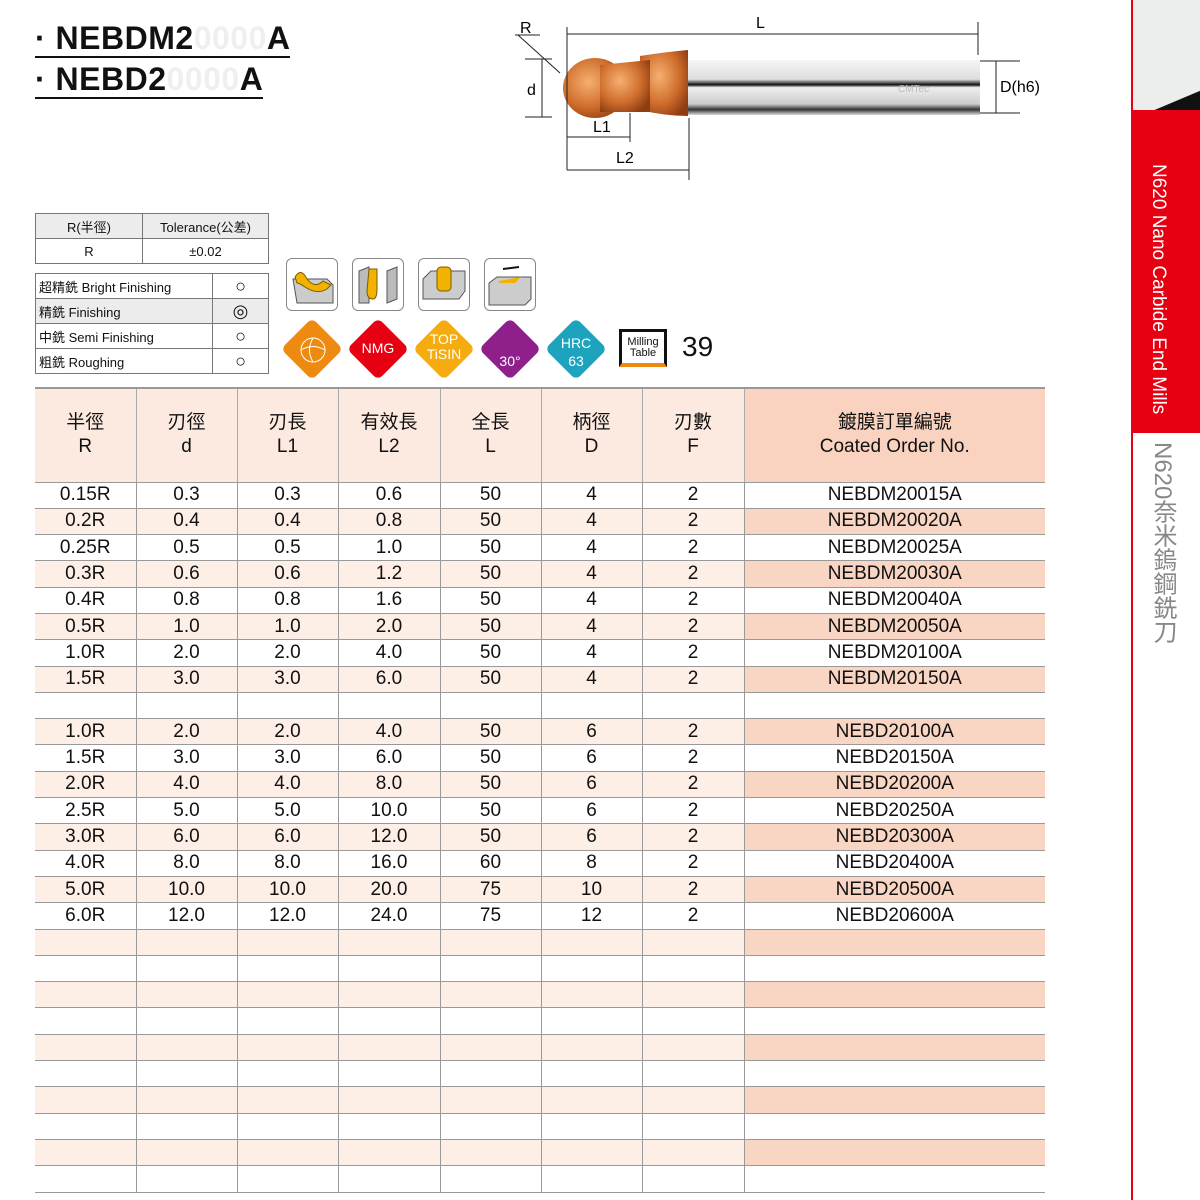  Describe the element at coordinates (230, 38) in the screenshot. I see `title-ghost: 0000` at that location.